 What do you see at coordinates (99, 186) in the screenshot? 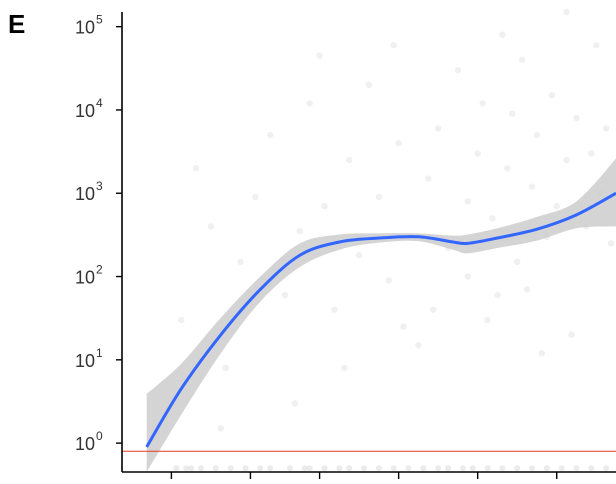
I see `y-tick-exponent: 3` at bounding box center [99, 186].